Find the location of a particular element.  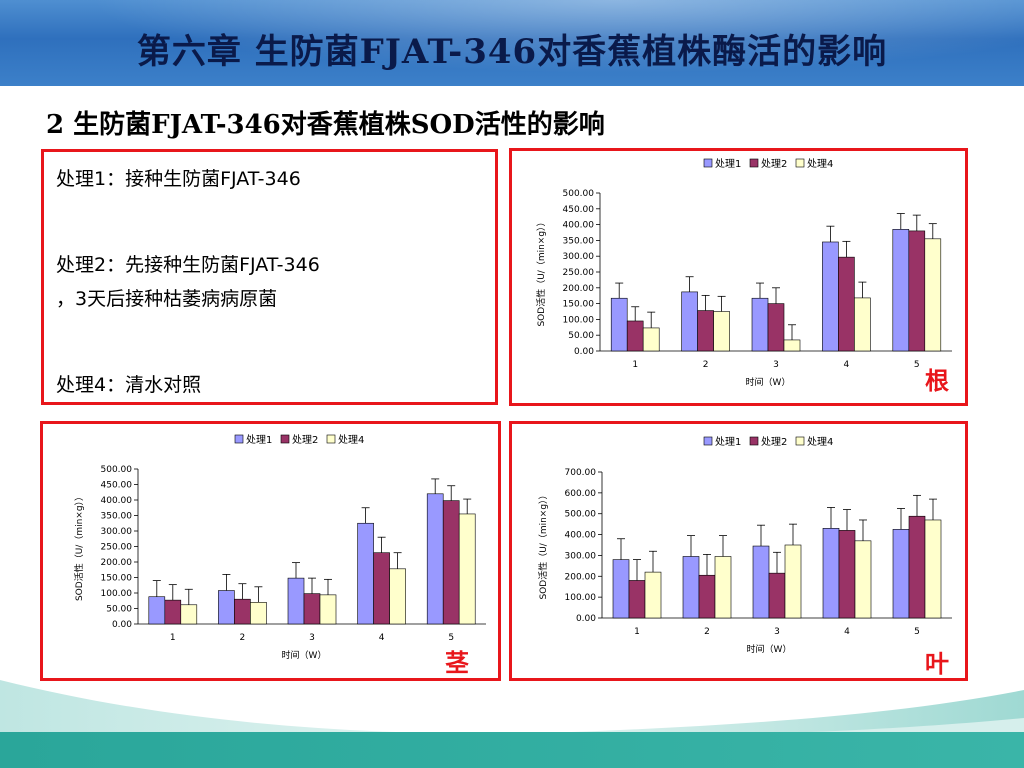

treatment-1-text: 处理1：接种生防菌FJAT-346 is located at coordinates (178, 179).